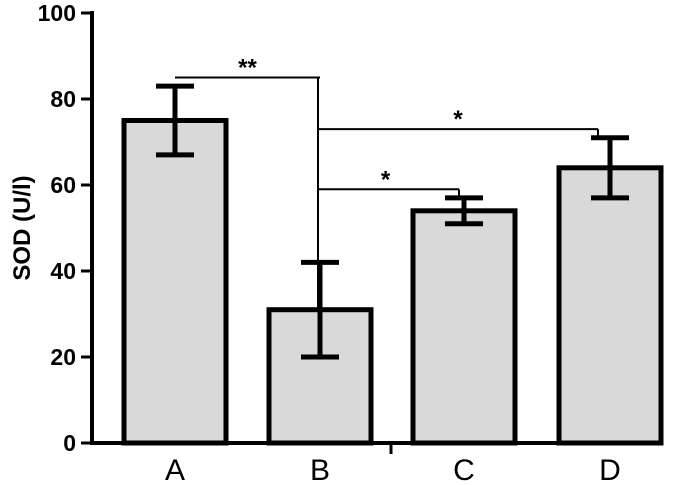 This screenshot has width=681, height=485. What do you see at coordinates (175, 282) in the screenshot?
I see `bar-A` at bounding box center [175, 282].